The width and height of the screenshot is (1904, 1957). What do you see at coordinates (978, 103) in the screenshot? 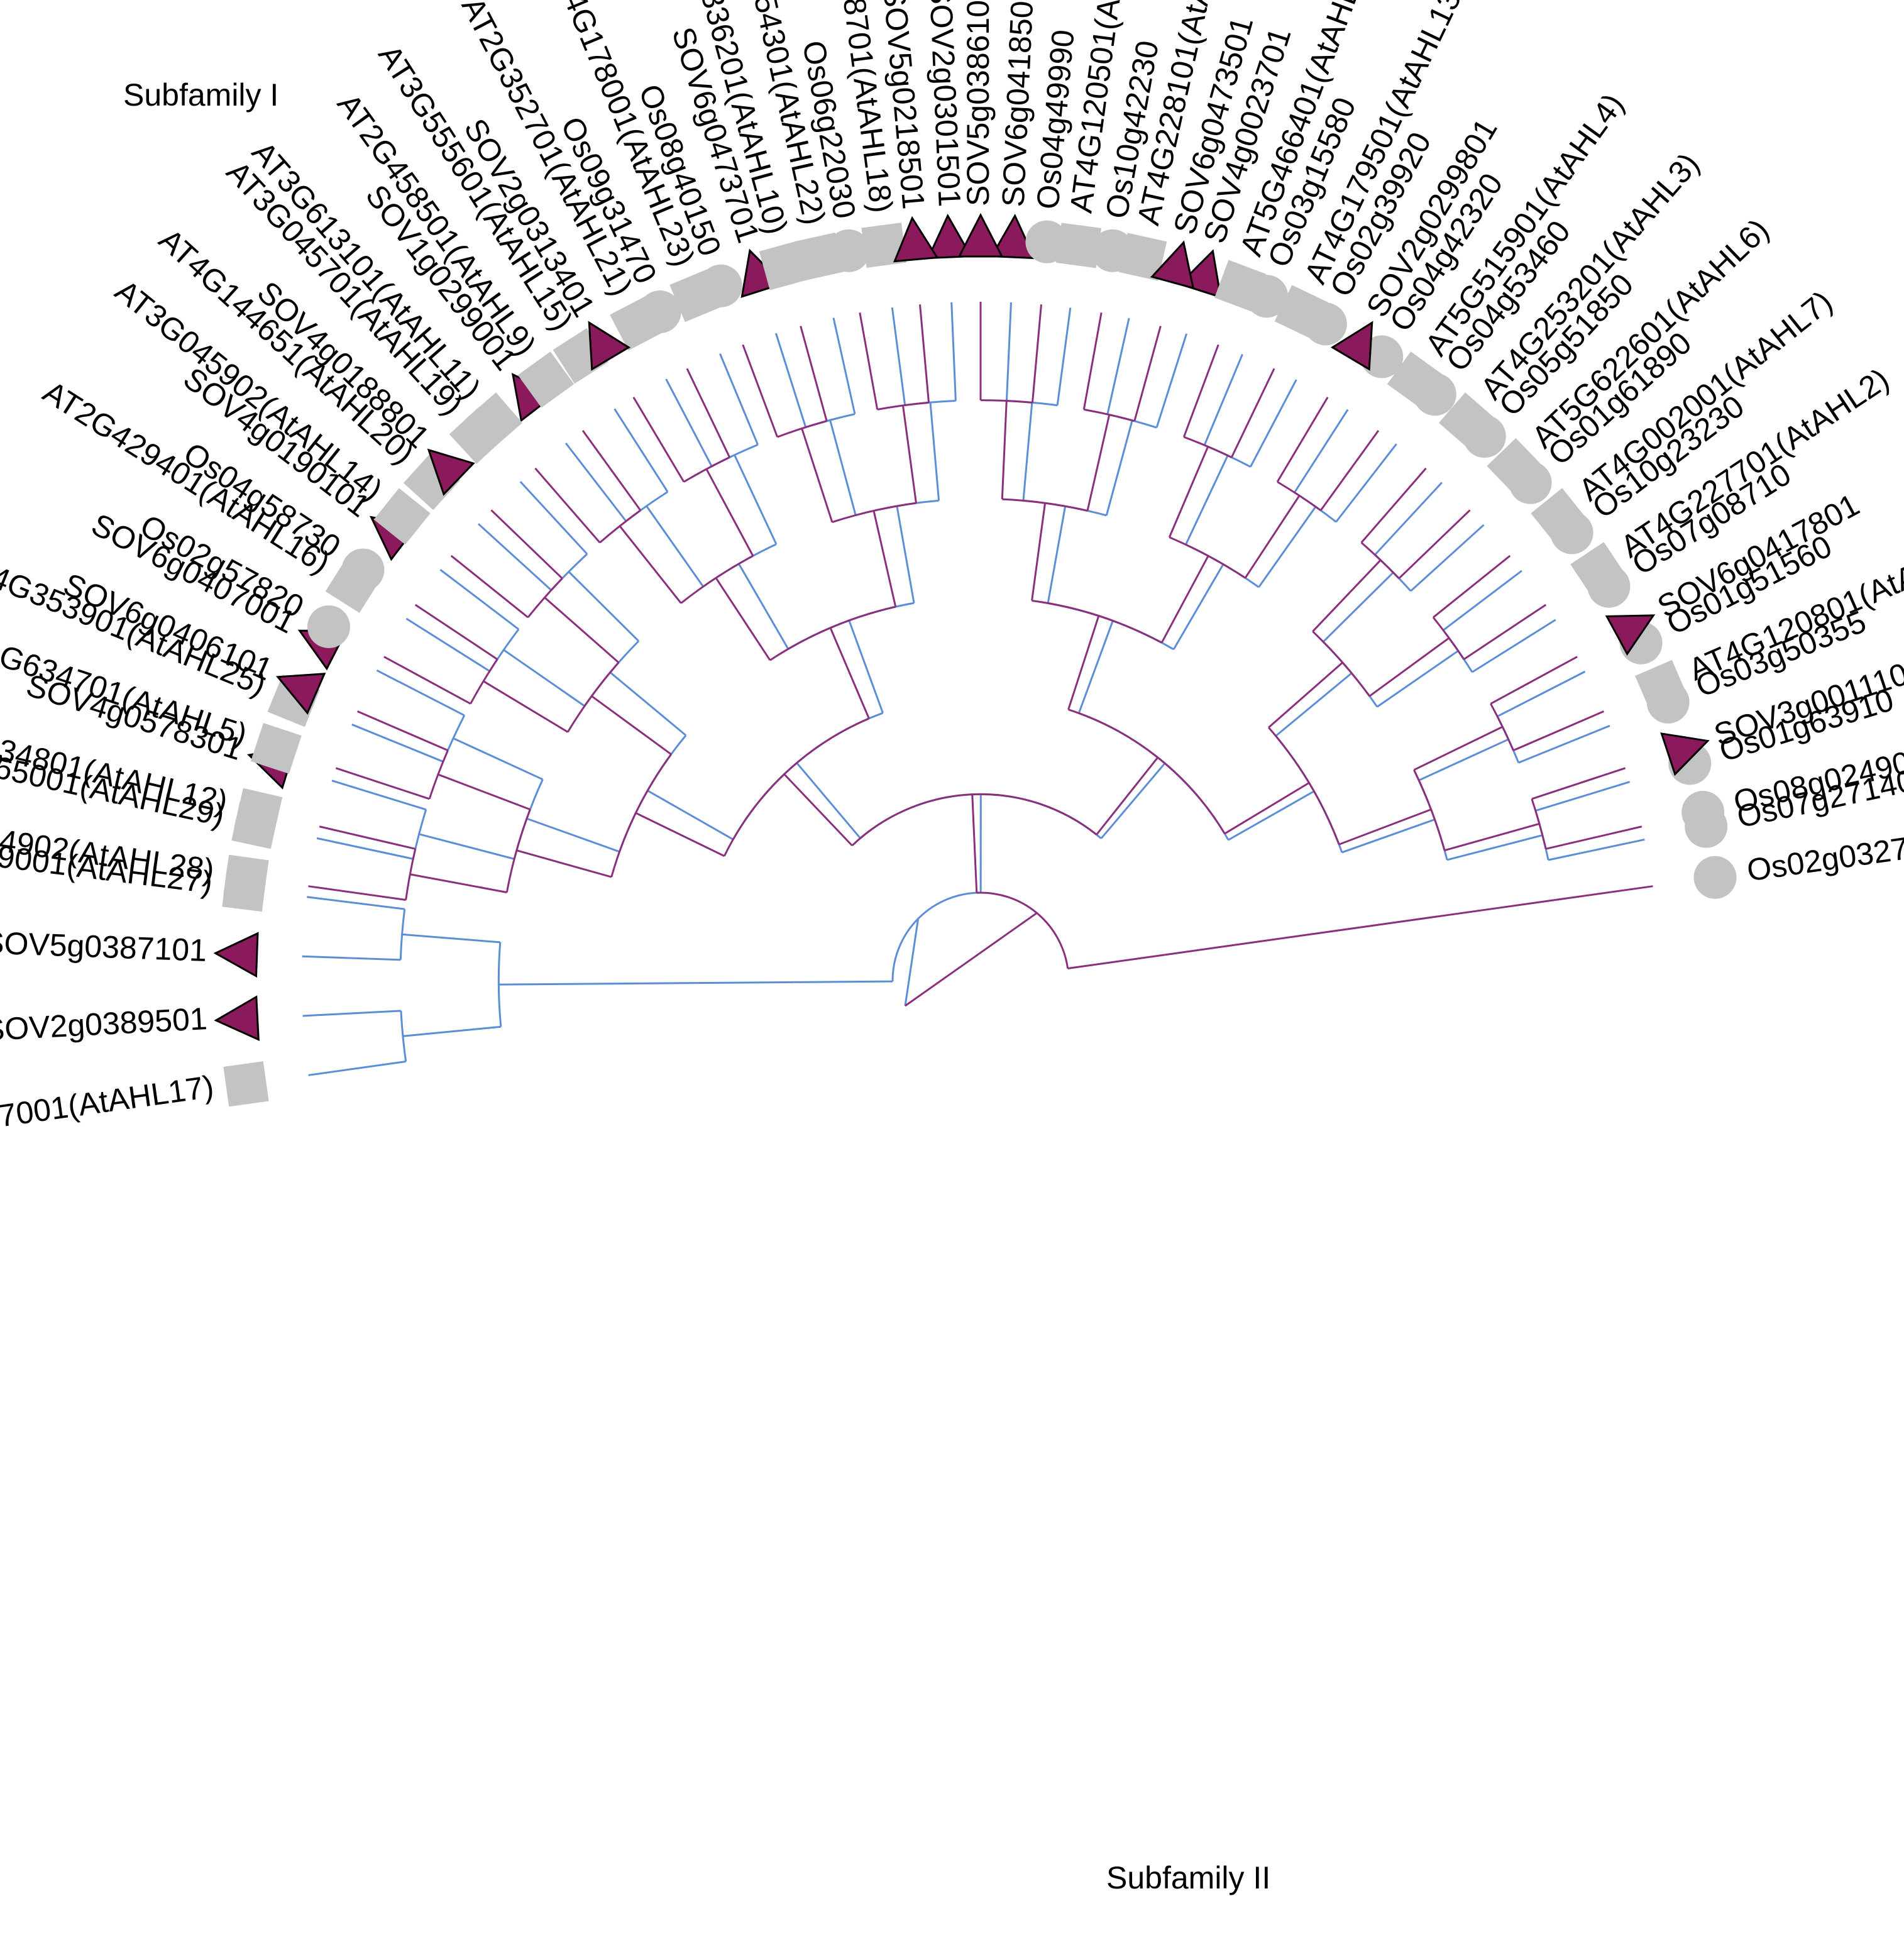
I see `subfamily-2-leaf-label: SOV5g0386101` at bounding box center [978, 103].